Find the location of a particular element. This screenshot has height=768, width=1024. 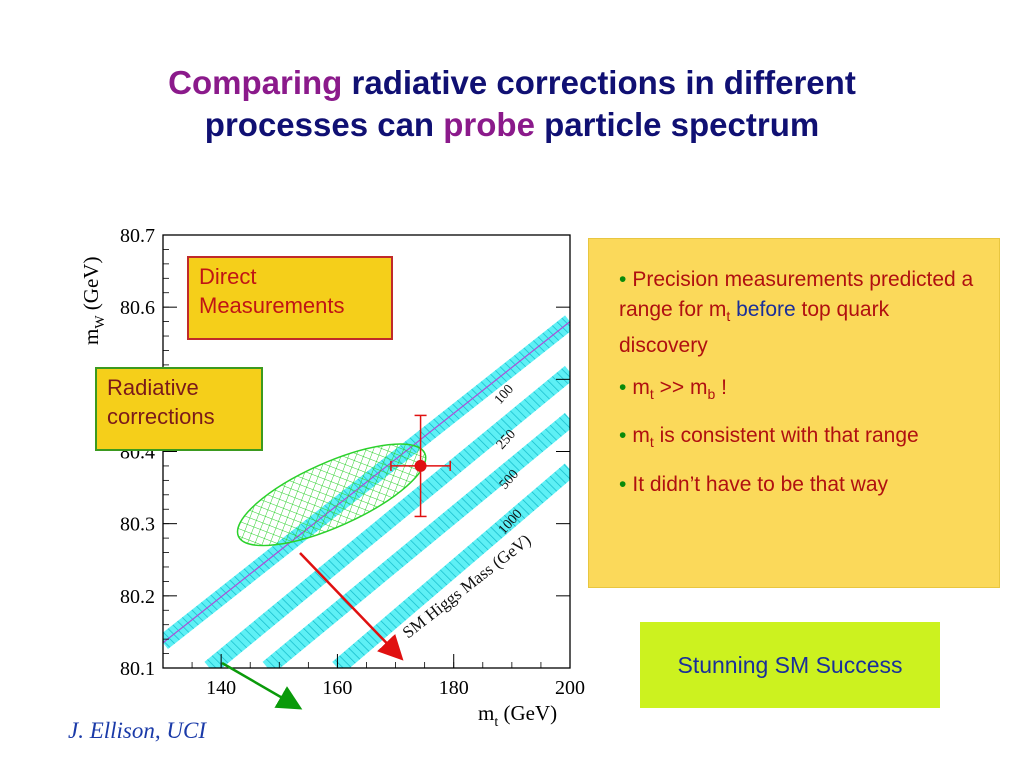

bullet-3-text: m is located at coordinates (641, 436).